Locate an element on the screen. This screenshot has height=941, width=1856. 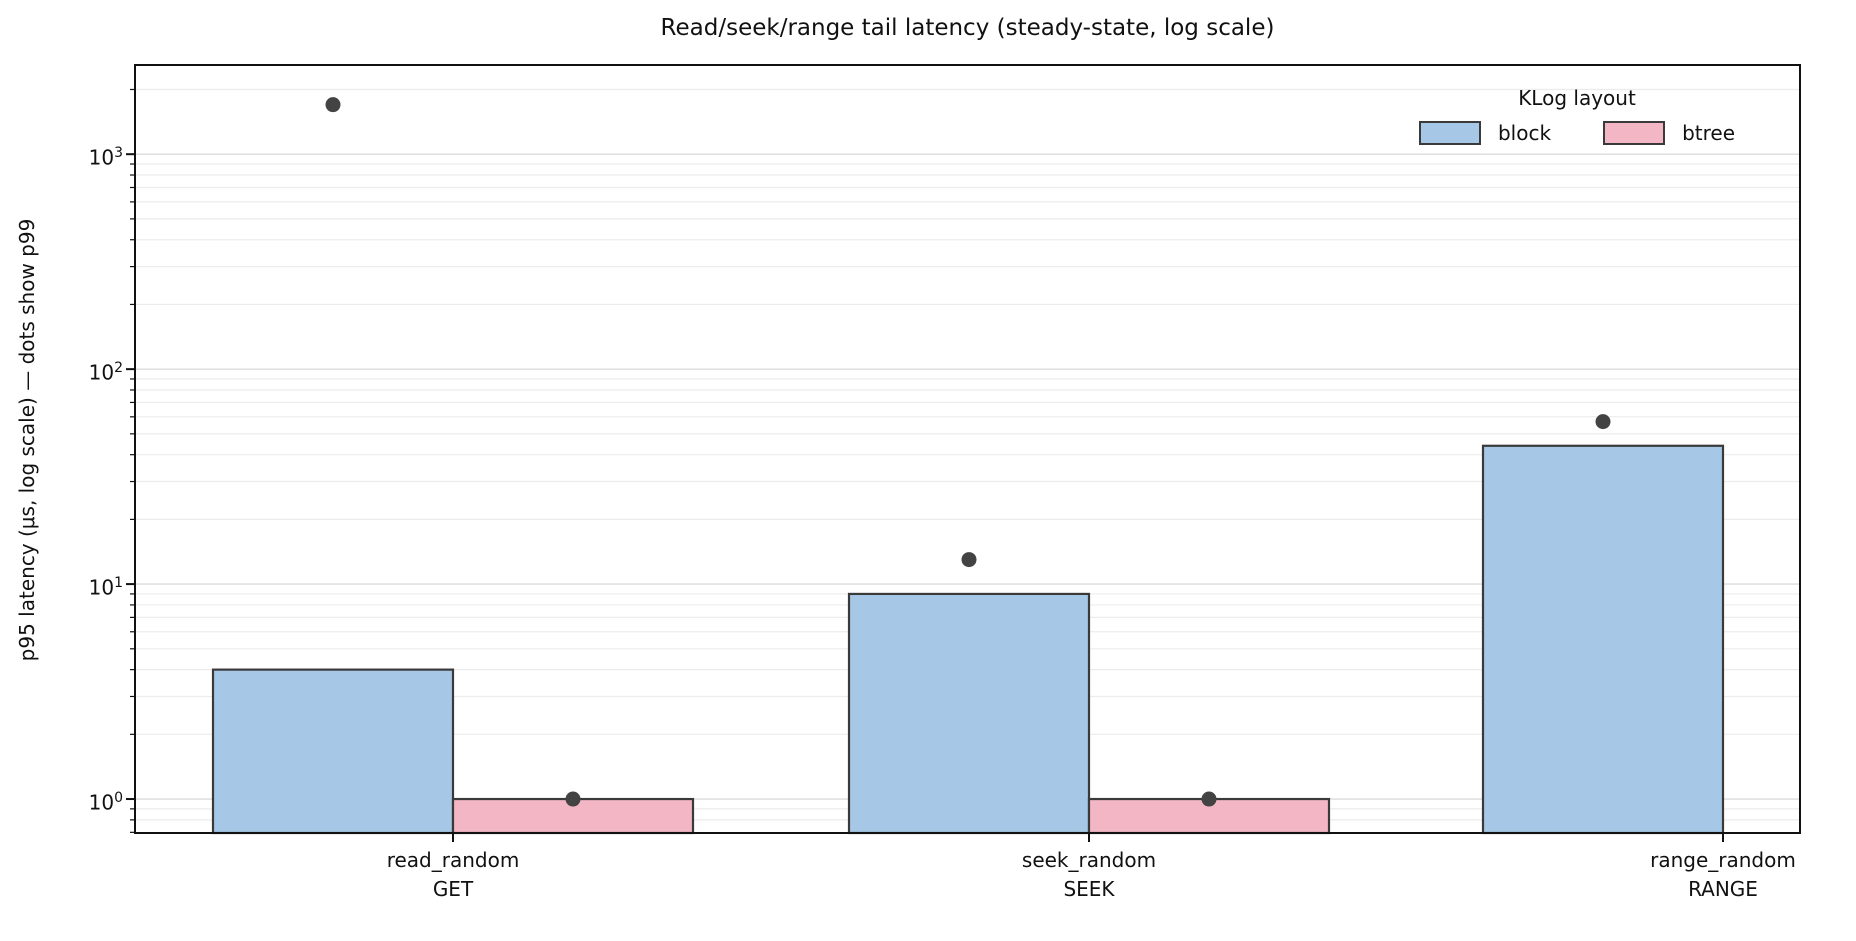
y-tick-label: 103 is located at coordinates (64, 154).